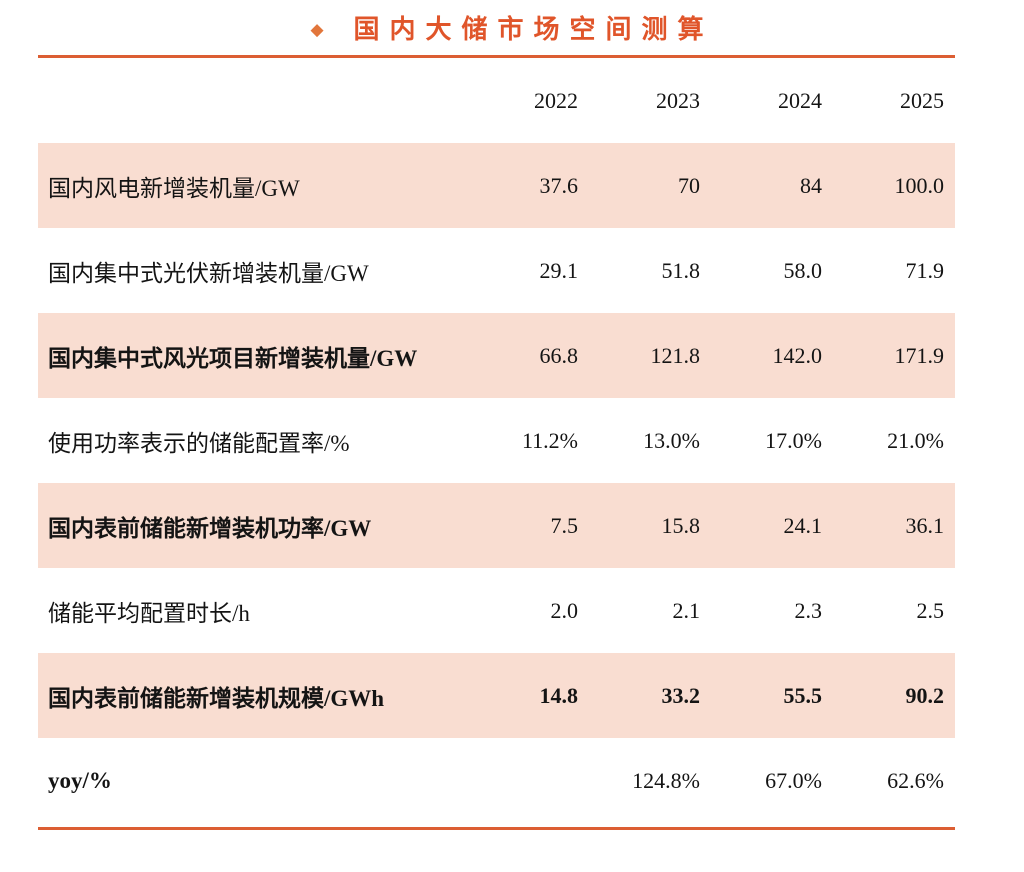 The width and height of the screenshot is (1024, 872). I want to click on row-value: 67.0%, so click(793, 780).